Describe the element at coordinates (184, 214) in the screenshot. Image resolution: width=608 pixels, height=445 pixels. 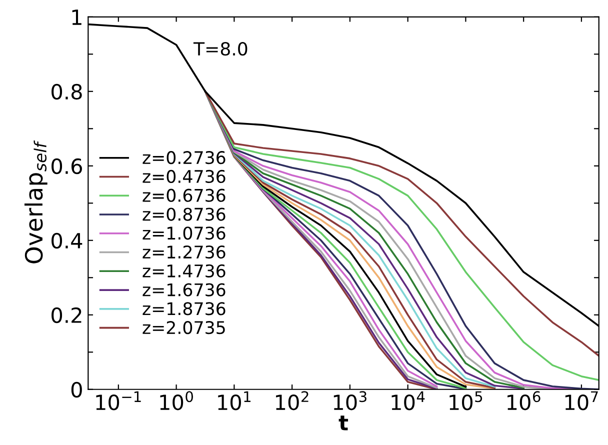
I see `legend-label: z=0.8736` at that location.